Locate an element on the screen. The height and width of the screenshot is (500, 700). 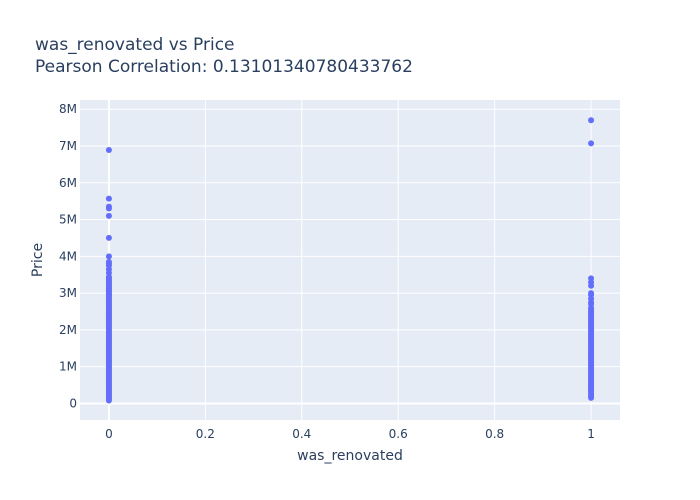
y-axis-ticks: 0 1M 2M 3M 4M 5M 6M 7M 8M is located at coordinates (68, 256).